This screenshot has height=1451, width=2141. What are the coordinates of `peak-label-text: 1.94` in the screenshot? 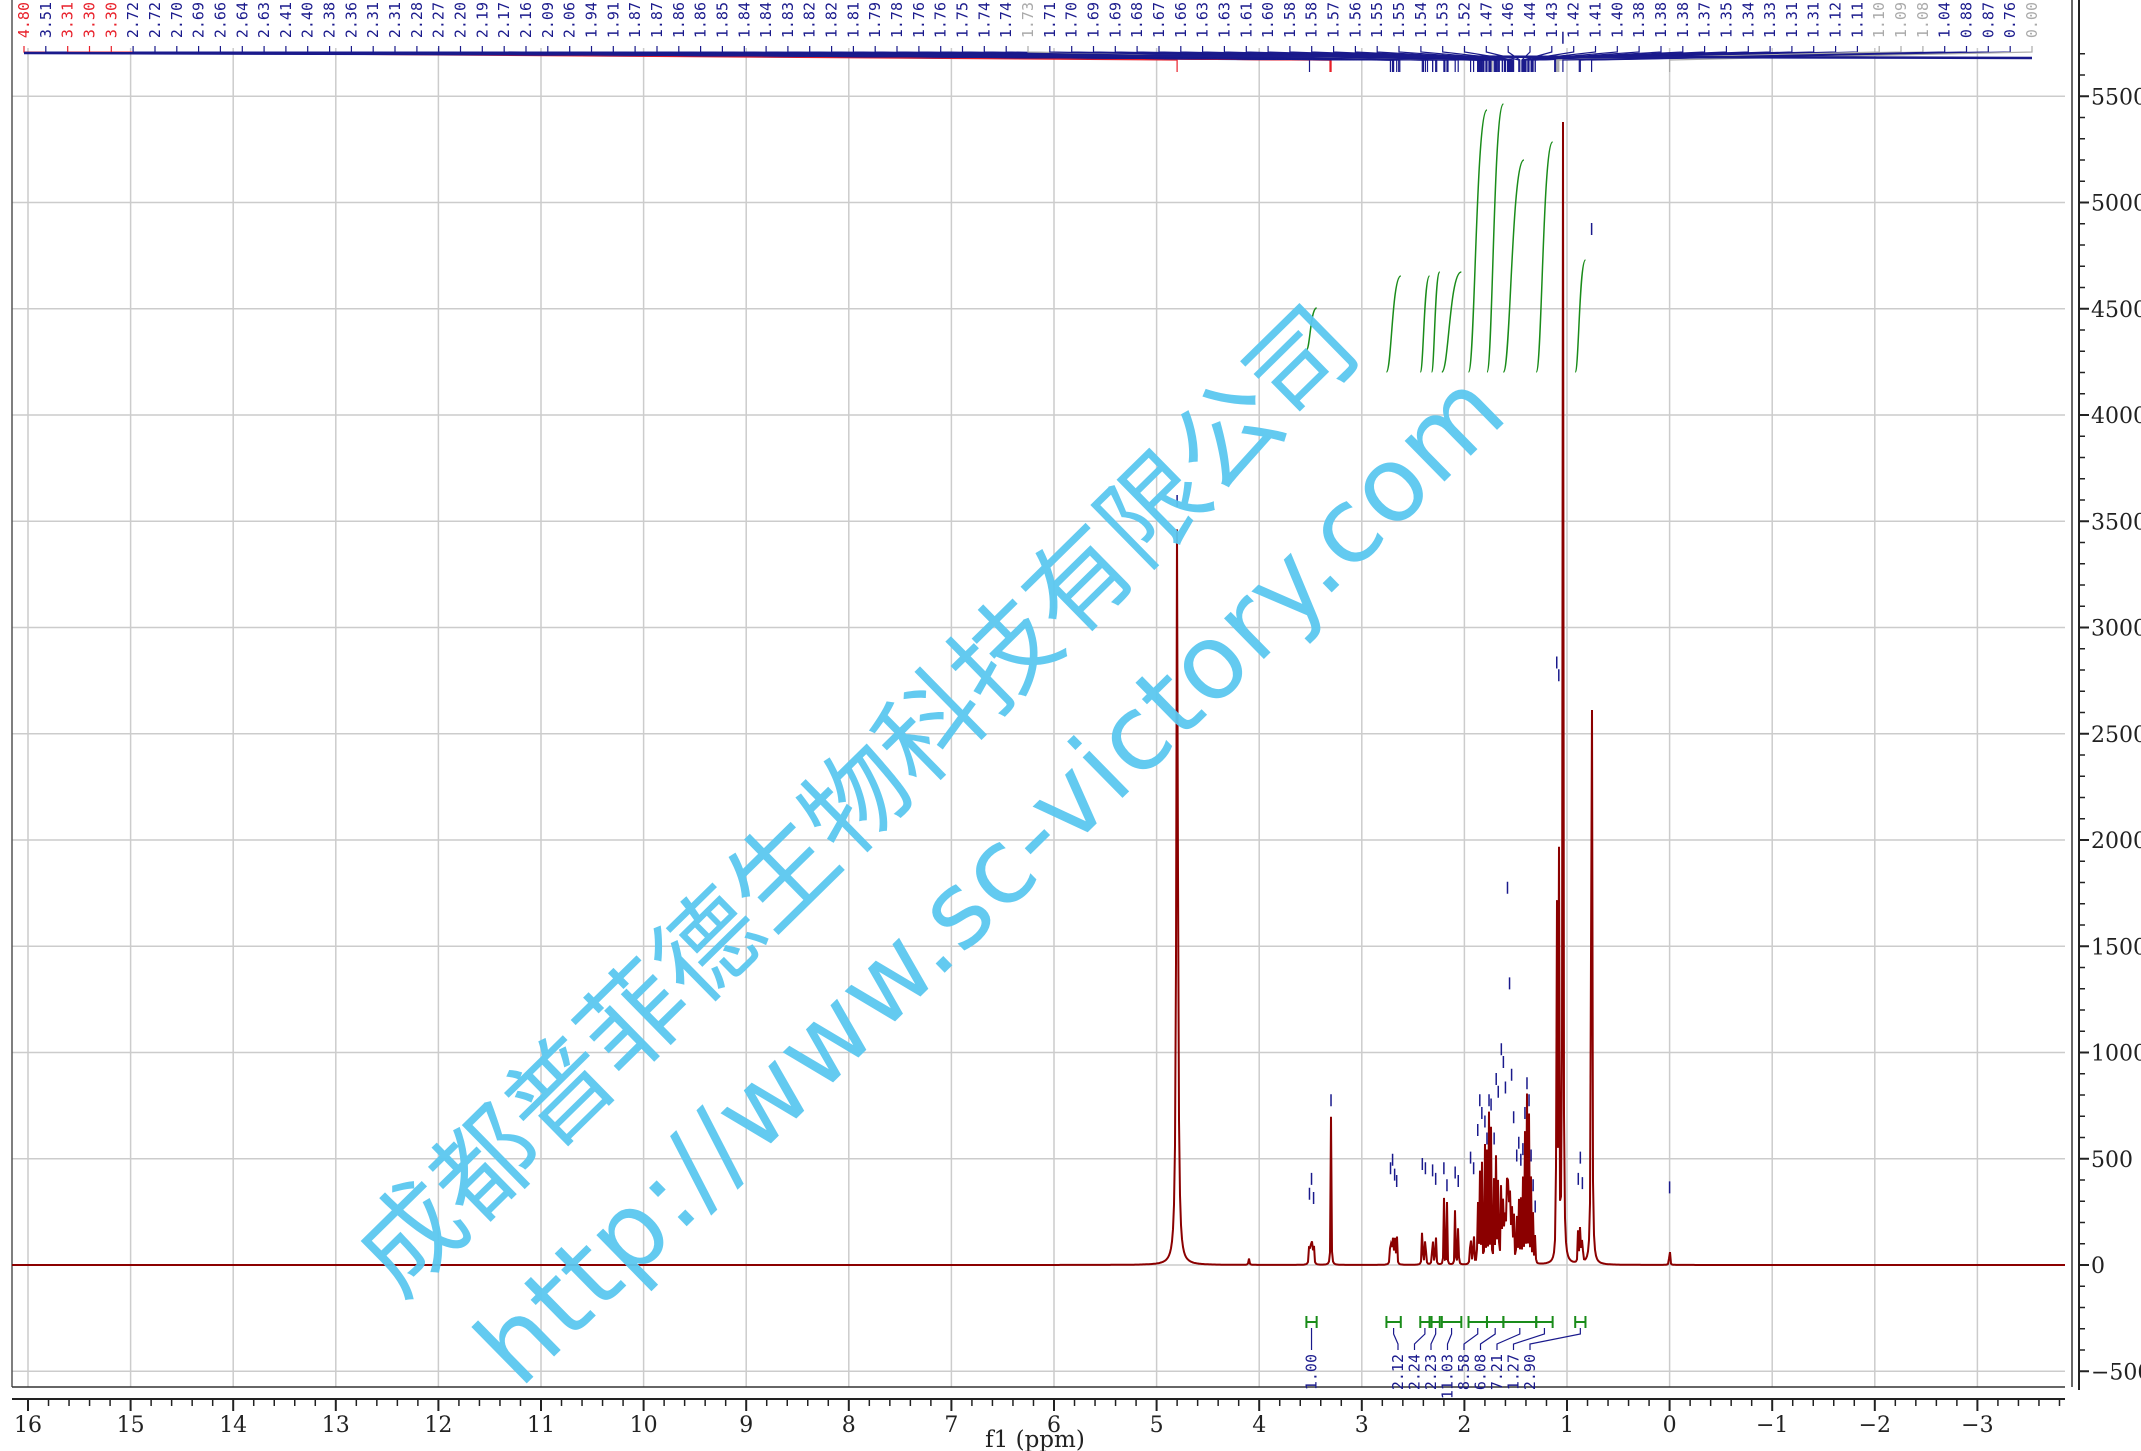 It's located at (591, 20).